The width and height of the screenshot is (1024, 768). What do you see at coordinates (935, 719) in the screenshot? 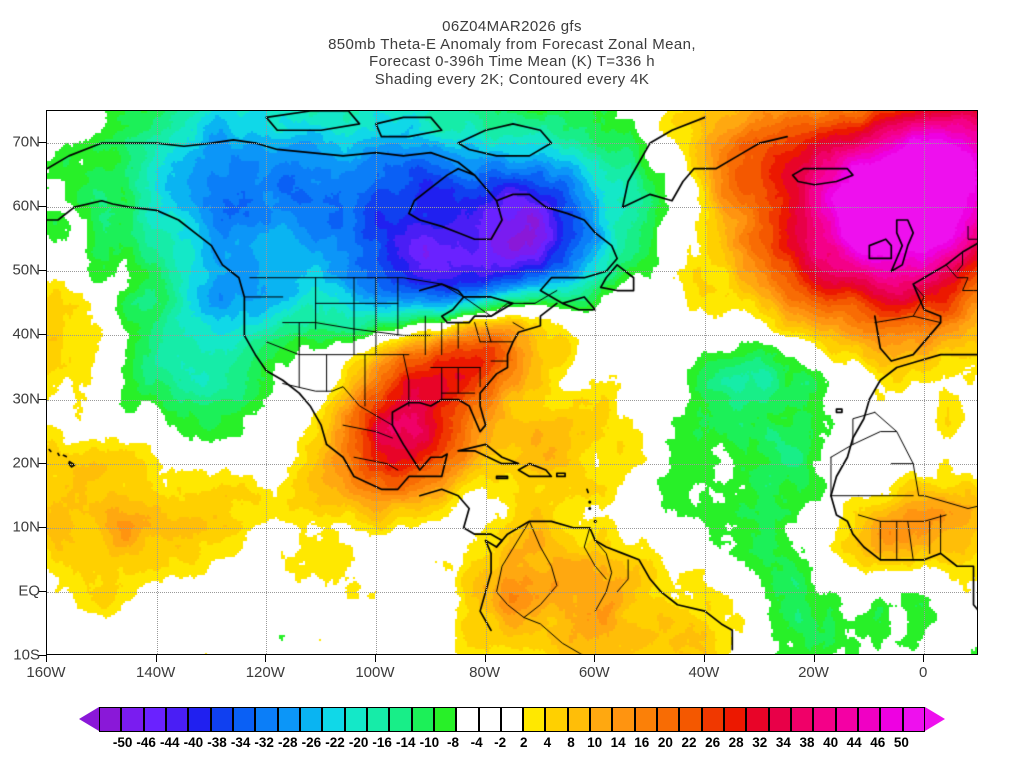
I see `colorbar-extend-high-arrow` at bounding box center [935, 719].